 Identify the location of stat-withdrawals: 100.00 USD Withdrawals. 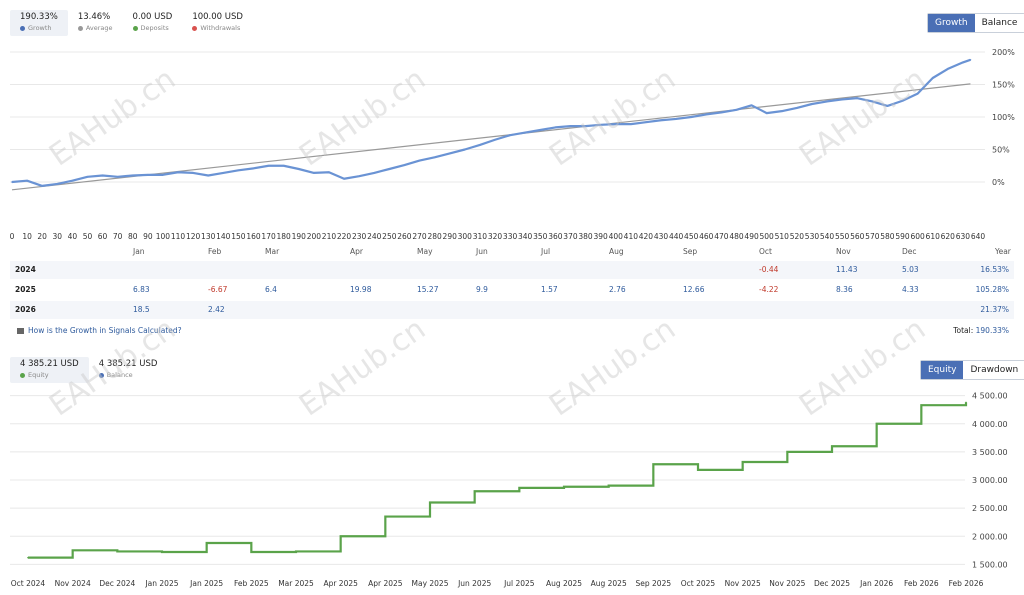
(217, 23).